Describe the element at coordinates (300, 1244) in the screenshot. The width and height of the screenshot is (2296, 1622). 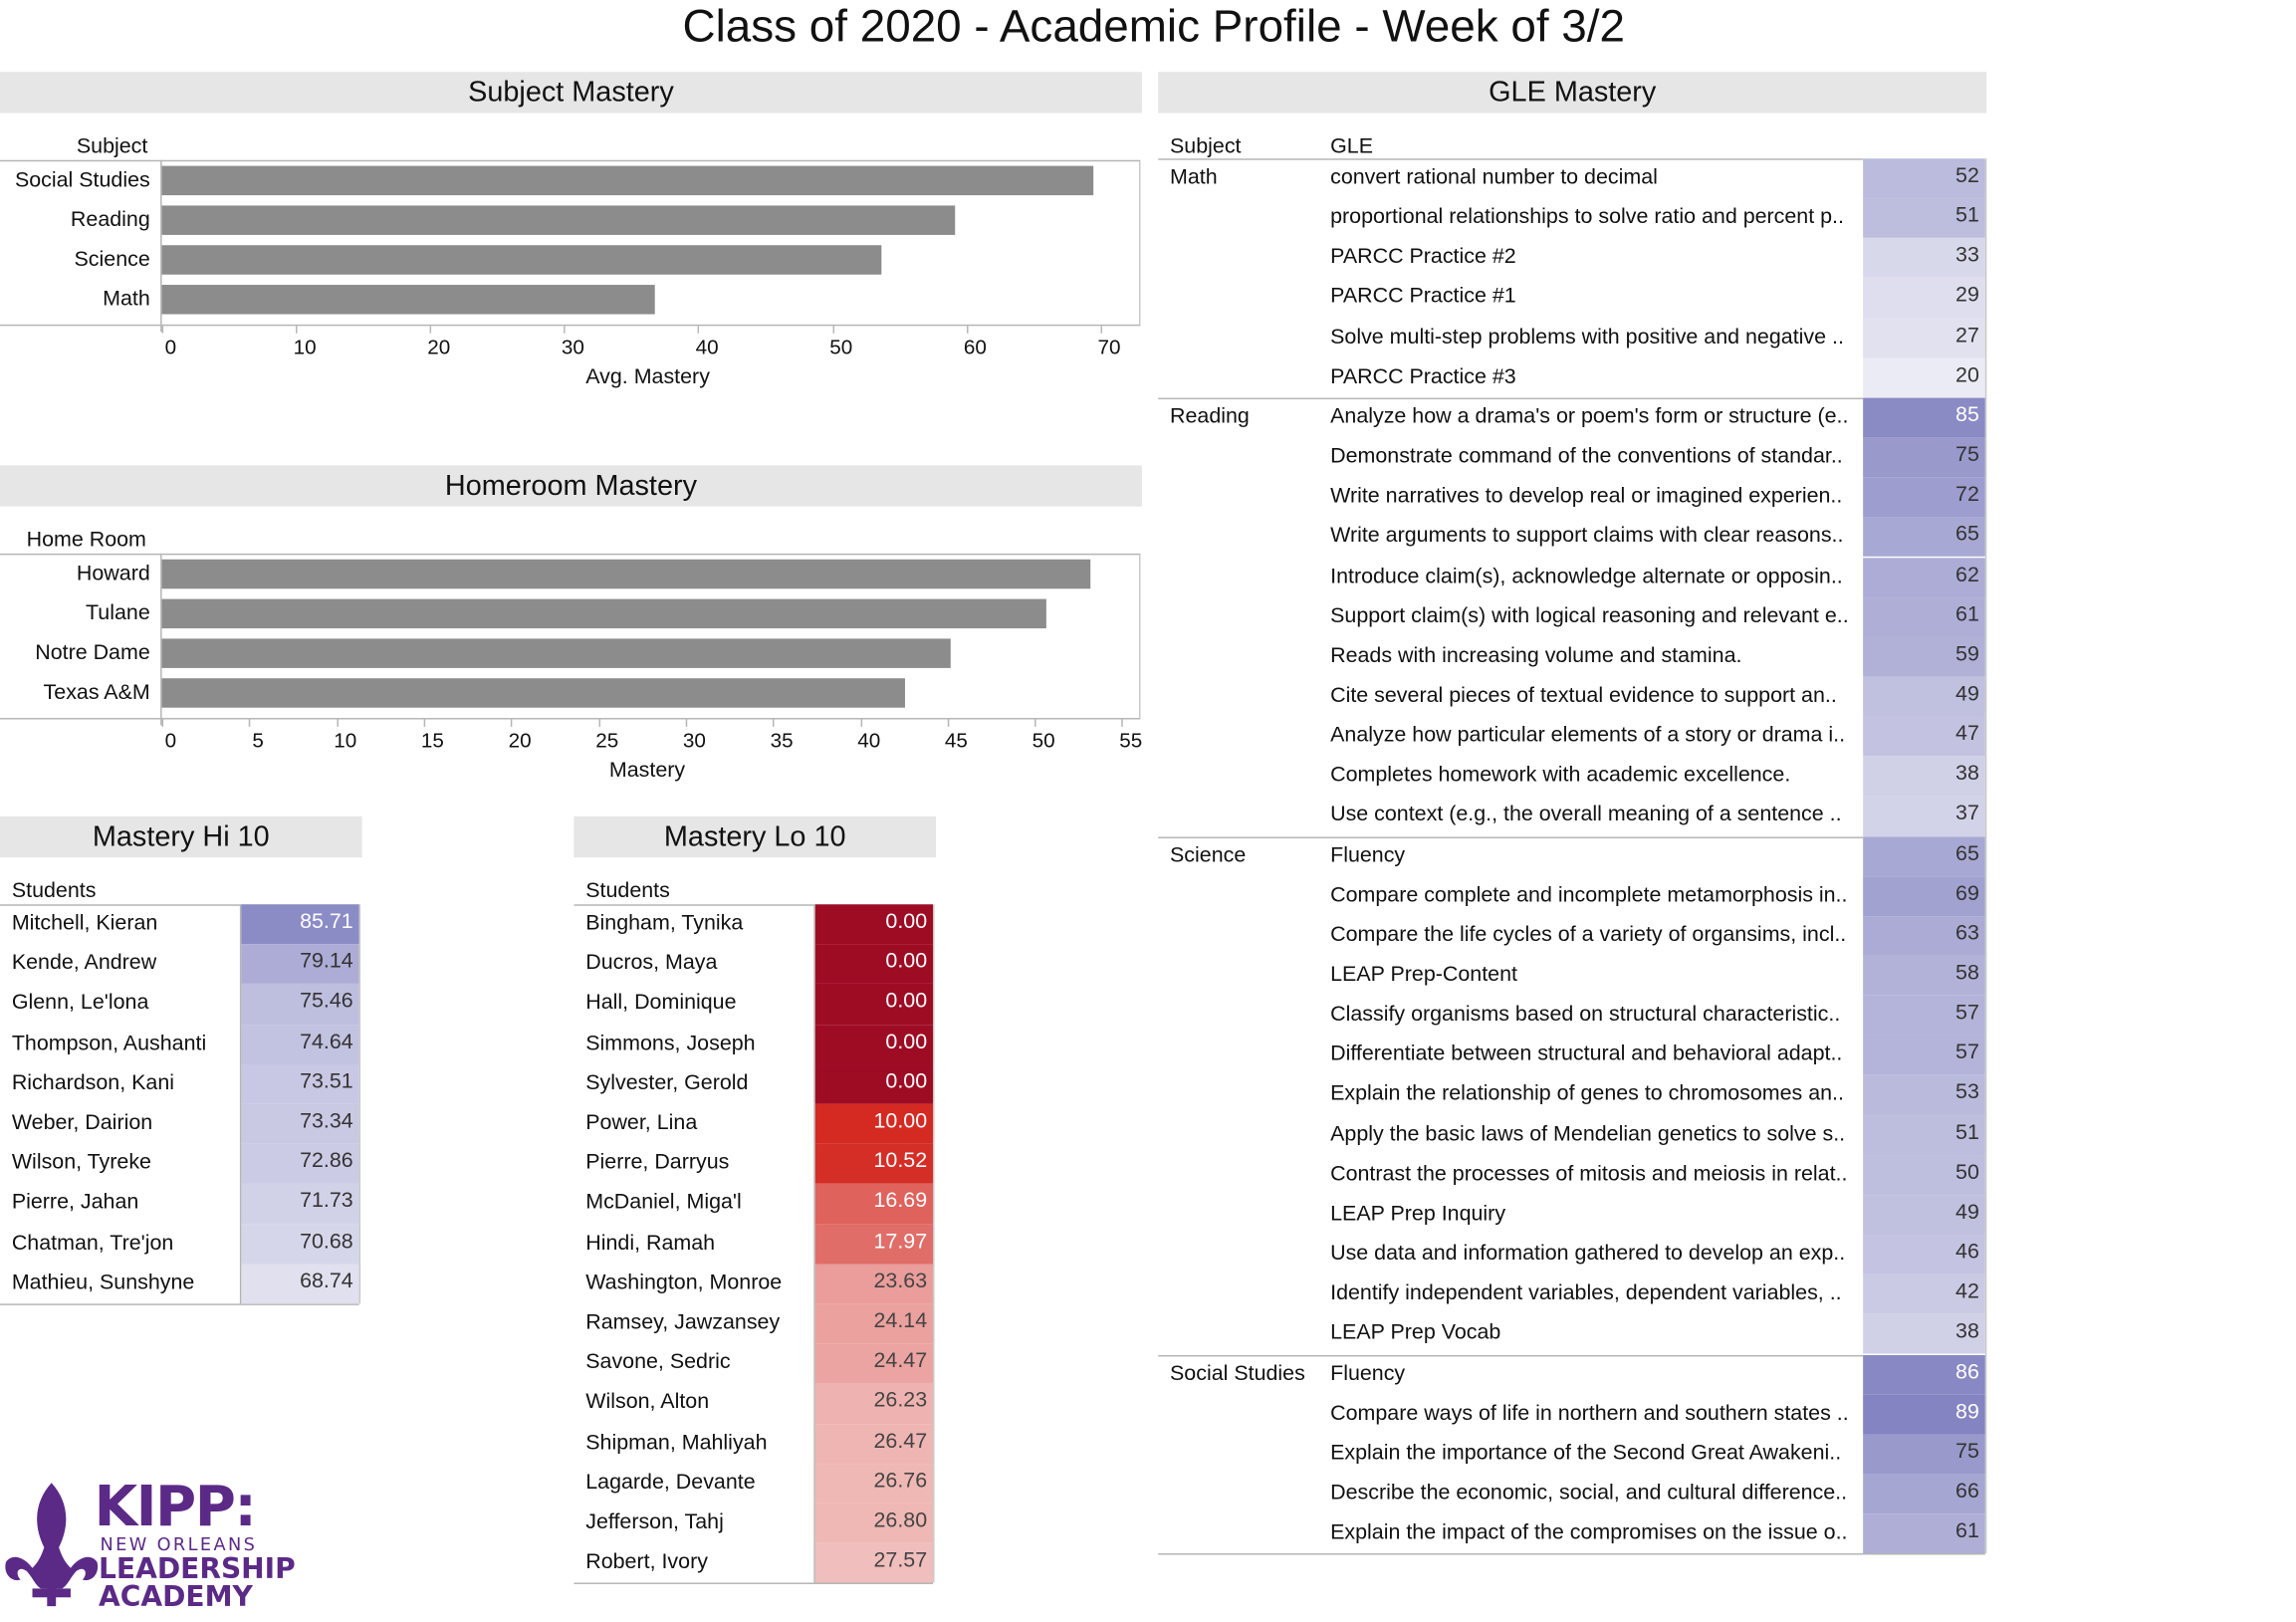
I see `hi10-score-cell: 70.68` at that location.